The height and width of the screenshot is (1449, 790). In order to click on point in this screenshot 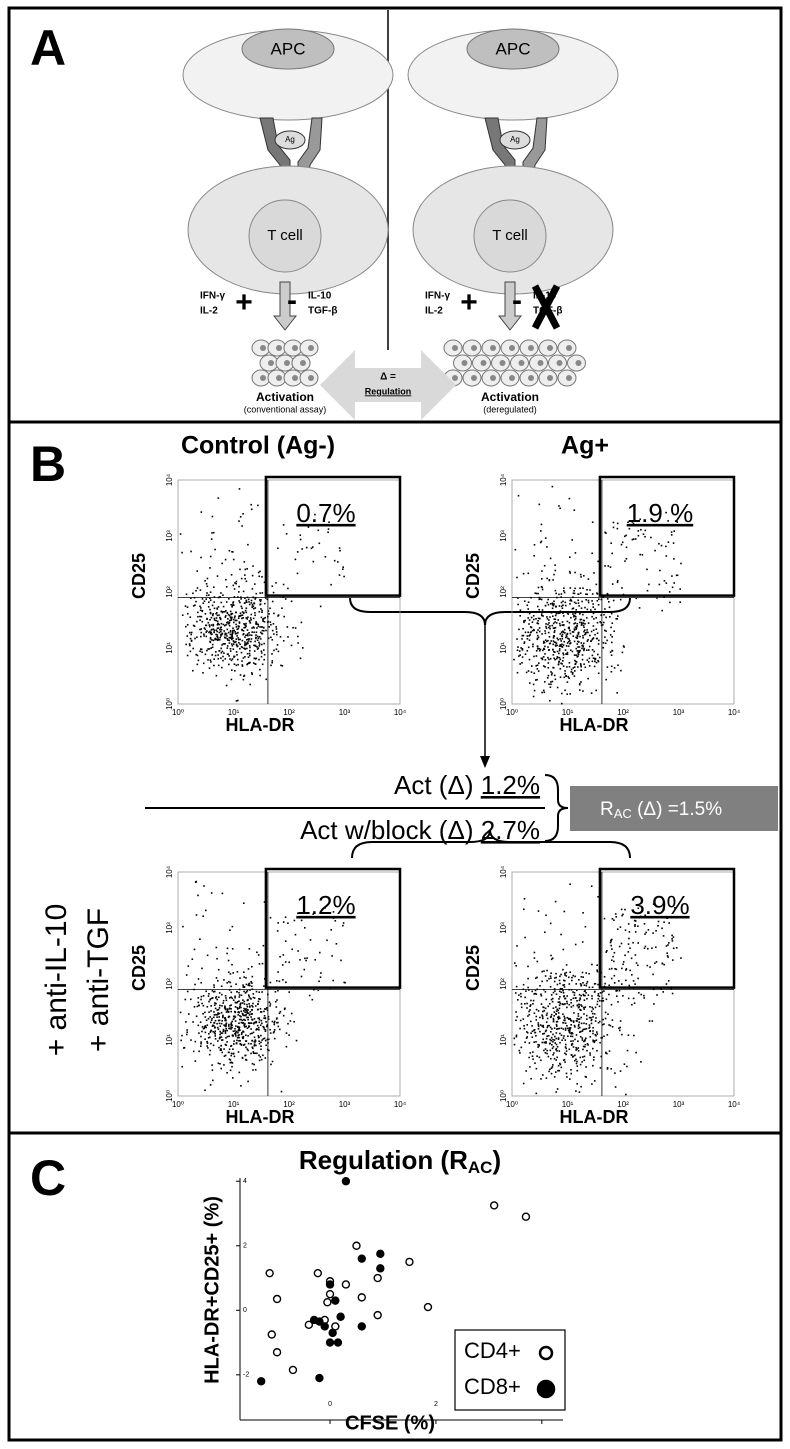, I will do `click(361, 1326)`.